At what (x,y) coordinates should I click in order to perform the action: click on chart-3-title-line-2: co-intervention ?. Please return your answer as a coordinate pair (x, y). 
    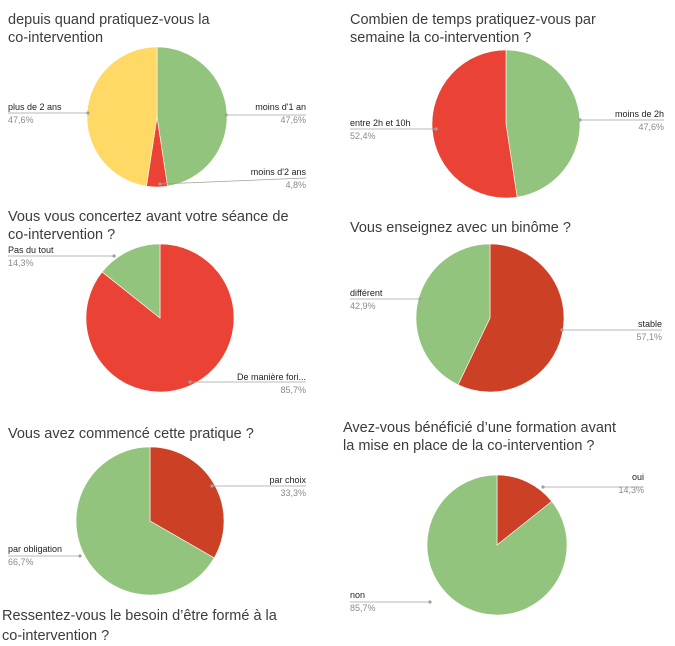
    Looking at the image, I should click on (61, 235).